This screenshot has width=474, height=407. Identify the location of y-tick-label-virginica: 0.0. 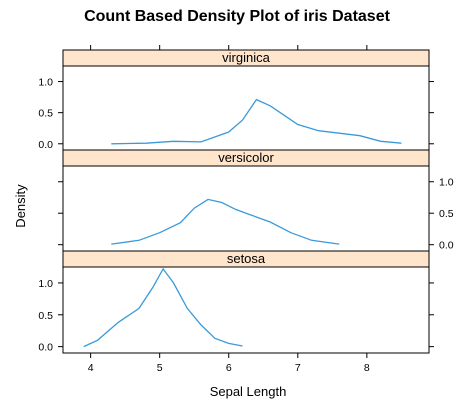
(45, 145).